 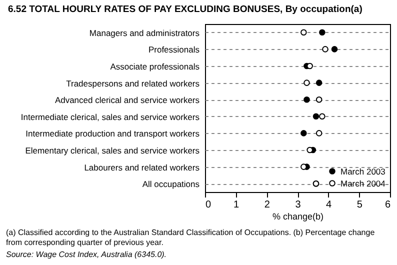 I want to click on x-axis-title: % change(b), so click(x=298, y=217).